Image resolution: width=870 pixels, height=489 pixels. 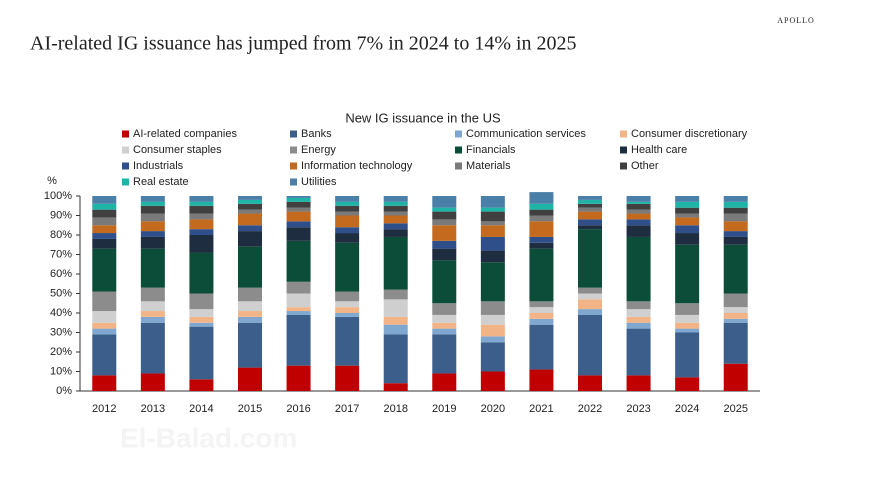 What do you see at coordinates (735, 409) in the screenshot?
I see `x-tick-label: 2025` at bounding box center [735, 409].